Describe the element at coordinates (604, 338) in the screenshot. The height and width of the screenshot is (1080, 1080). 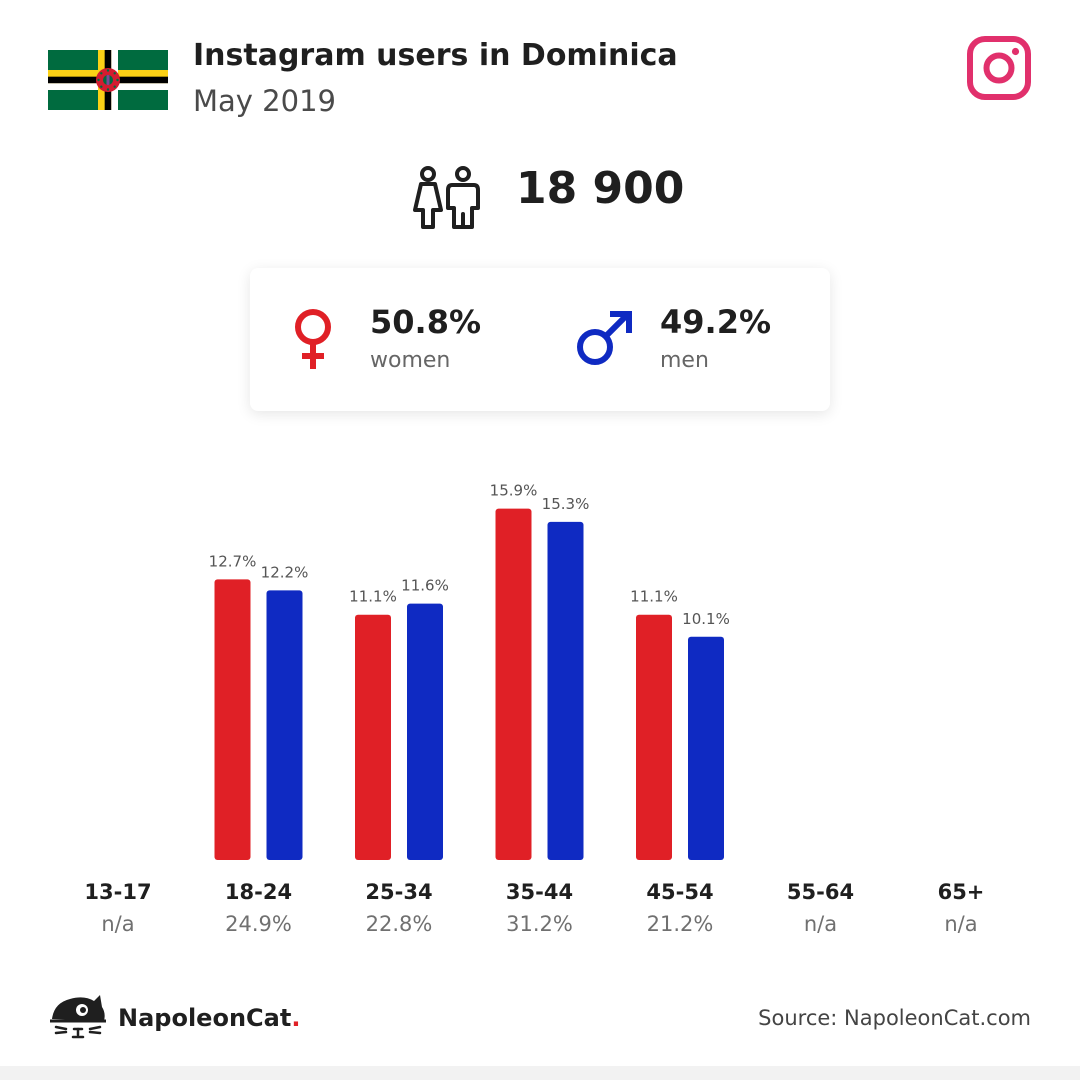
I see `male-symbol-icon` at that location.